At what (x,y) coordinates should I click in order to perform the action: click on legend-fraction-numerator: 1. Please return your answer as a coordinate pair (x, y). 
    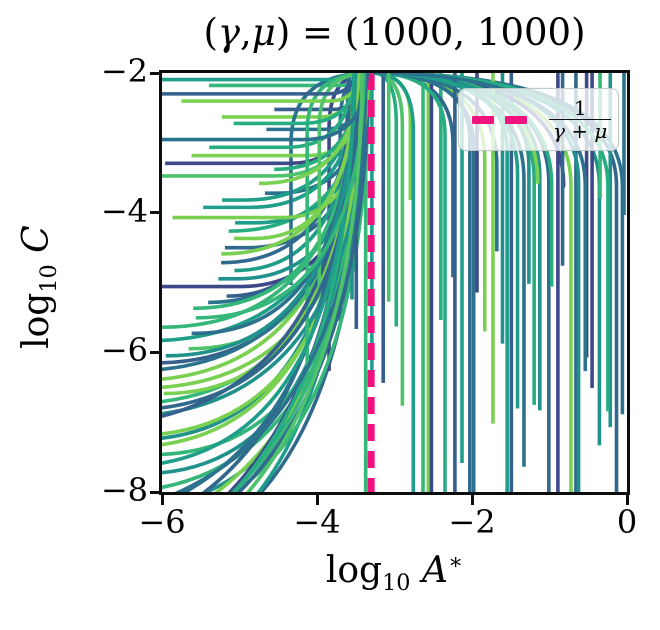
    Looking at the image, I should click on (580, 107).